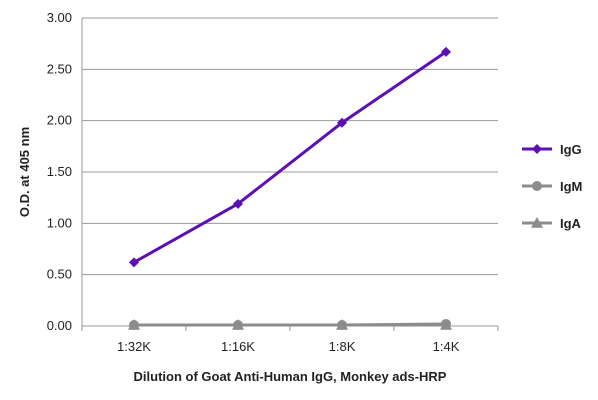 The height and width of the screenshot is (400, 598). What do you see at coordinates (552, 149) in the screenshot?
I see `legend-item-igg: IgG` at bounding box center [552, 149].